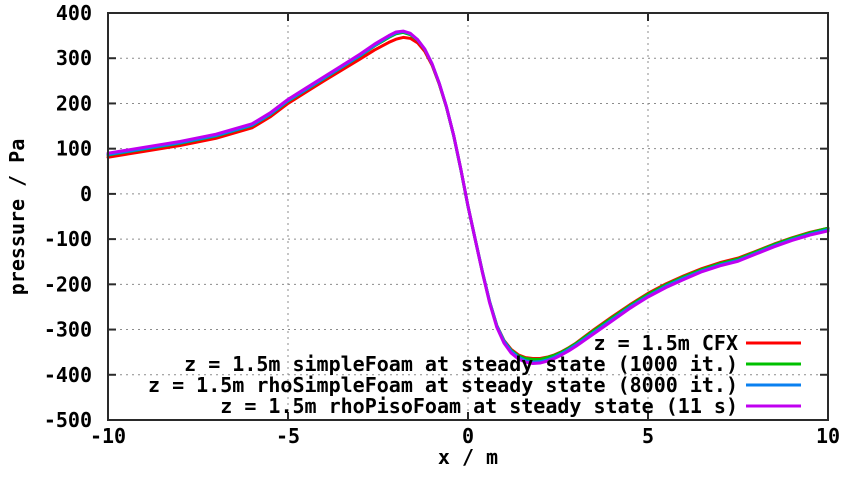 Image resolution: width=849 pixels, height=479 pixels. I want to click on y-tick-label: -300, so click(68, 330).